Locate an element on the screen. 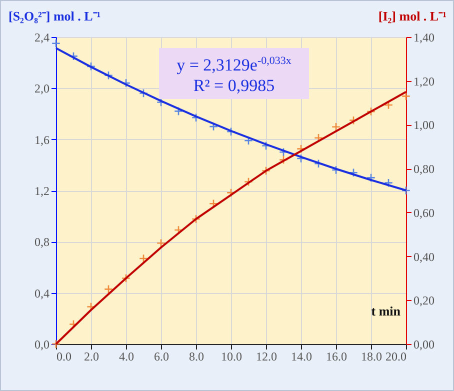 The height and width of the screenshot is (391, 454). y-tick-label: 0,4 is located at coordinates (42, 293).